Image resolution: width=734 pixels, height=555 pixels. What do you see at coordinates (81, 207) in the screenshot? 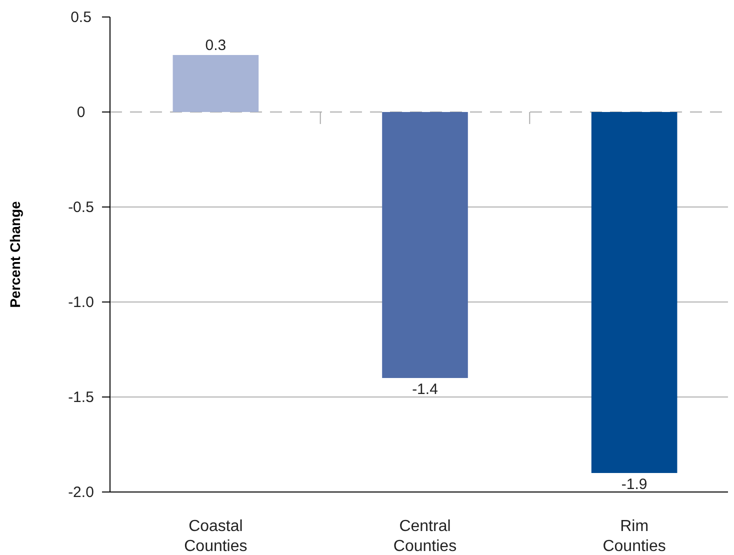
I see `y-tick-label: -0.5` at bounding box center [81, 207].